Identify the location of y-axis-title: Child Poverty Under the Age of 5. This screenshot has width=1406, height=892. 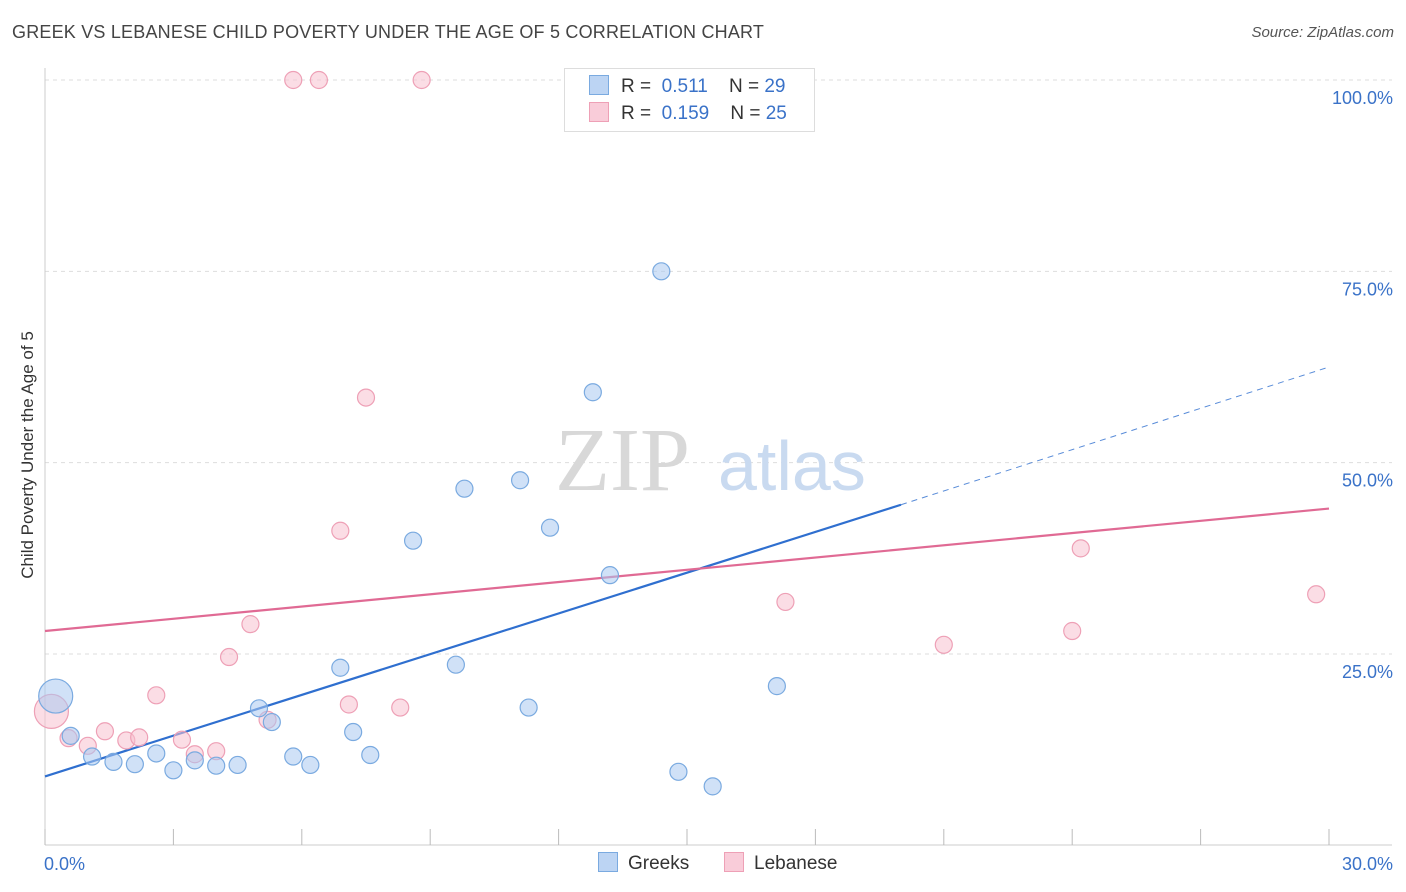
(27, 455).